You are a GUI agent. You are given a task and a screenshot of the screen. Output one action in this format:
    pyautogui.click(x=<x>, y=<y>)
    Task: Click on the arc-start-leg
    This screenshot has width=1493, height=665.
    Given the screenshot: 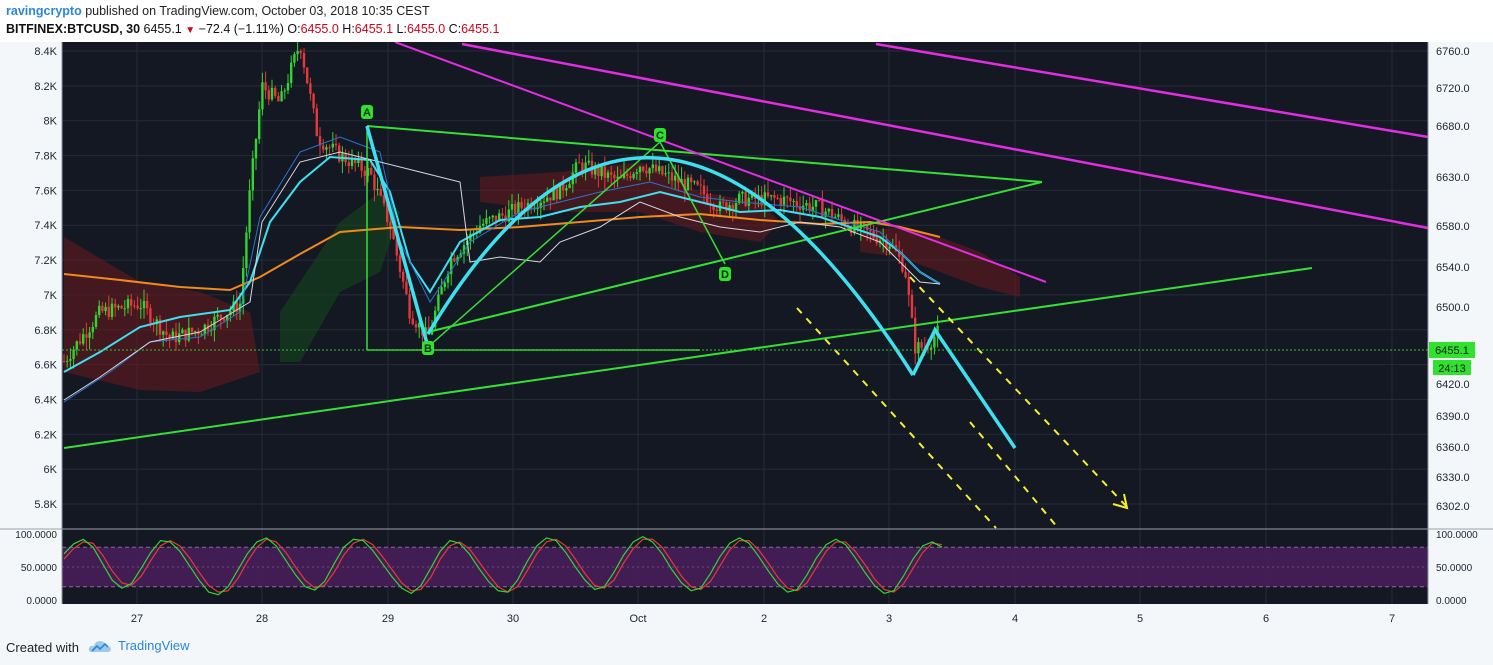 What is the action you would take?
    pyautogui.click(x=397, y=236)
    